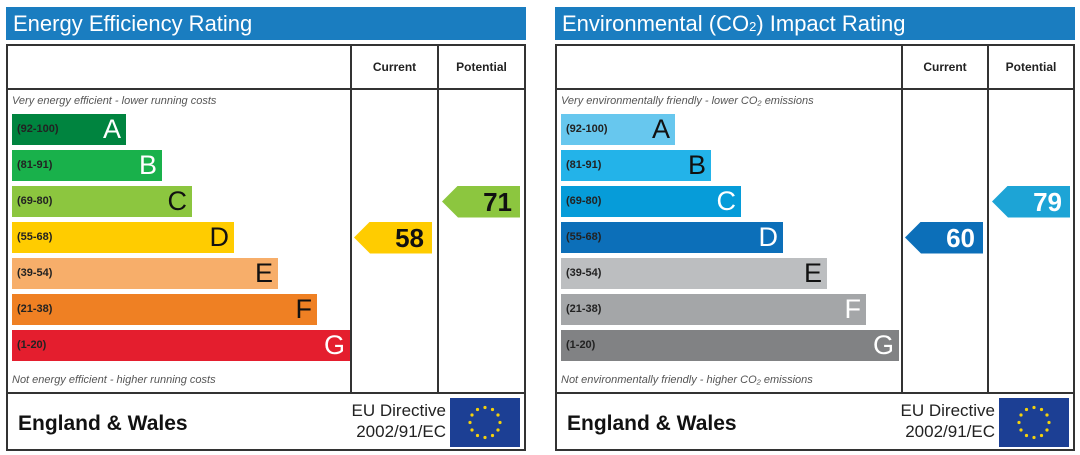  I want to click on current-rating-arrow: 60, so click(944, 237).